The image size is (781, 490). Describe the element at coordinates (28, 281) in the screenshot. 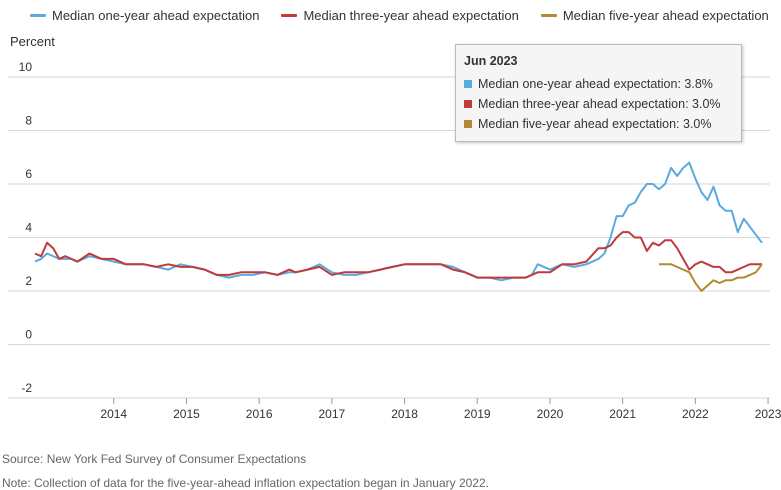

I see `y-tick-label: 2` at that location.